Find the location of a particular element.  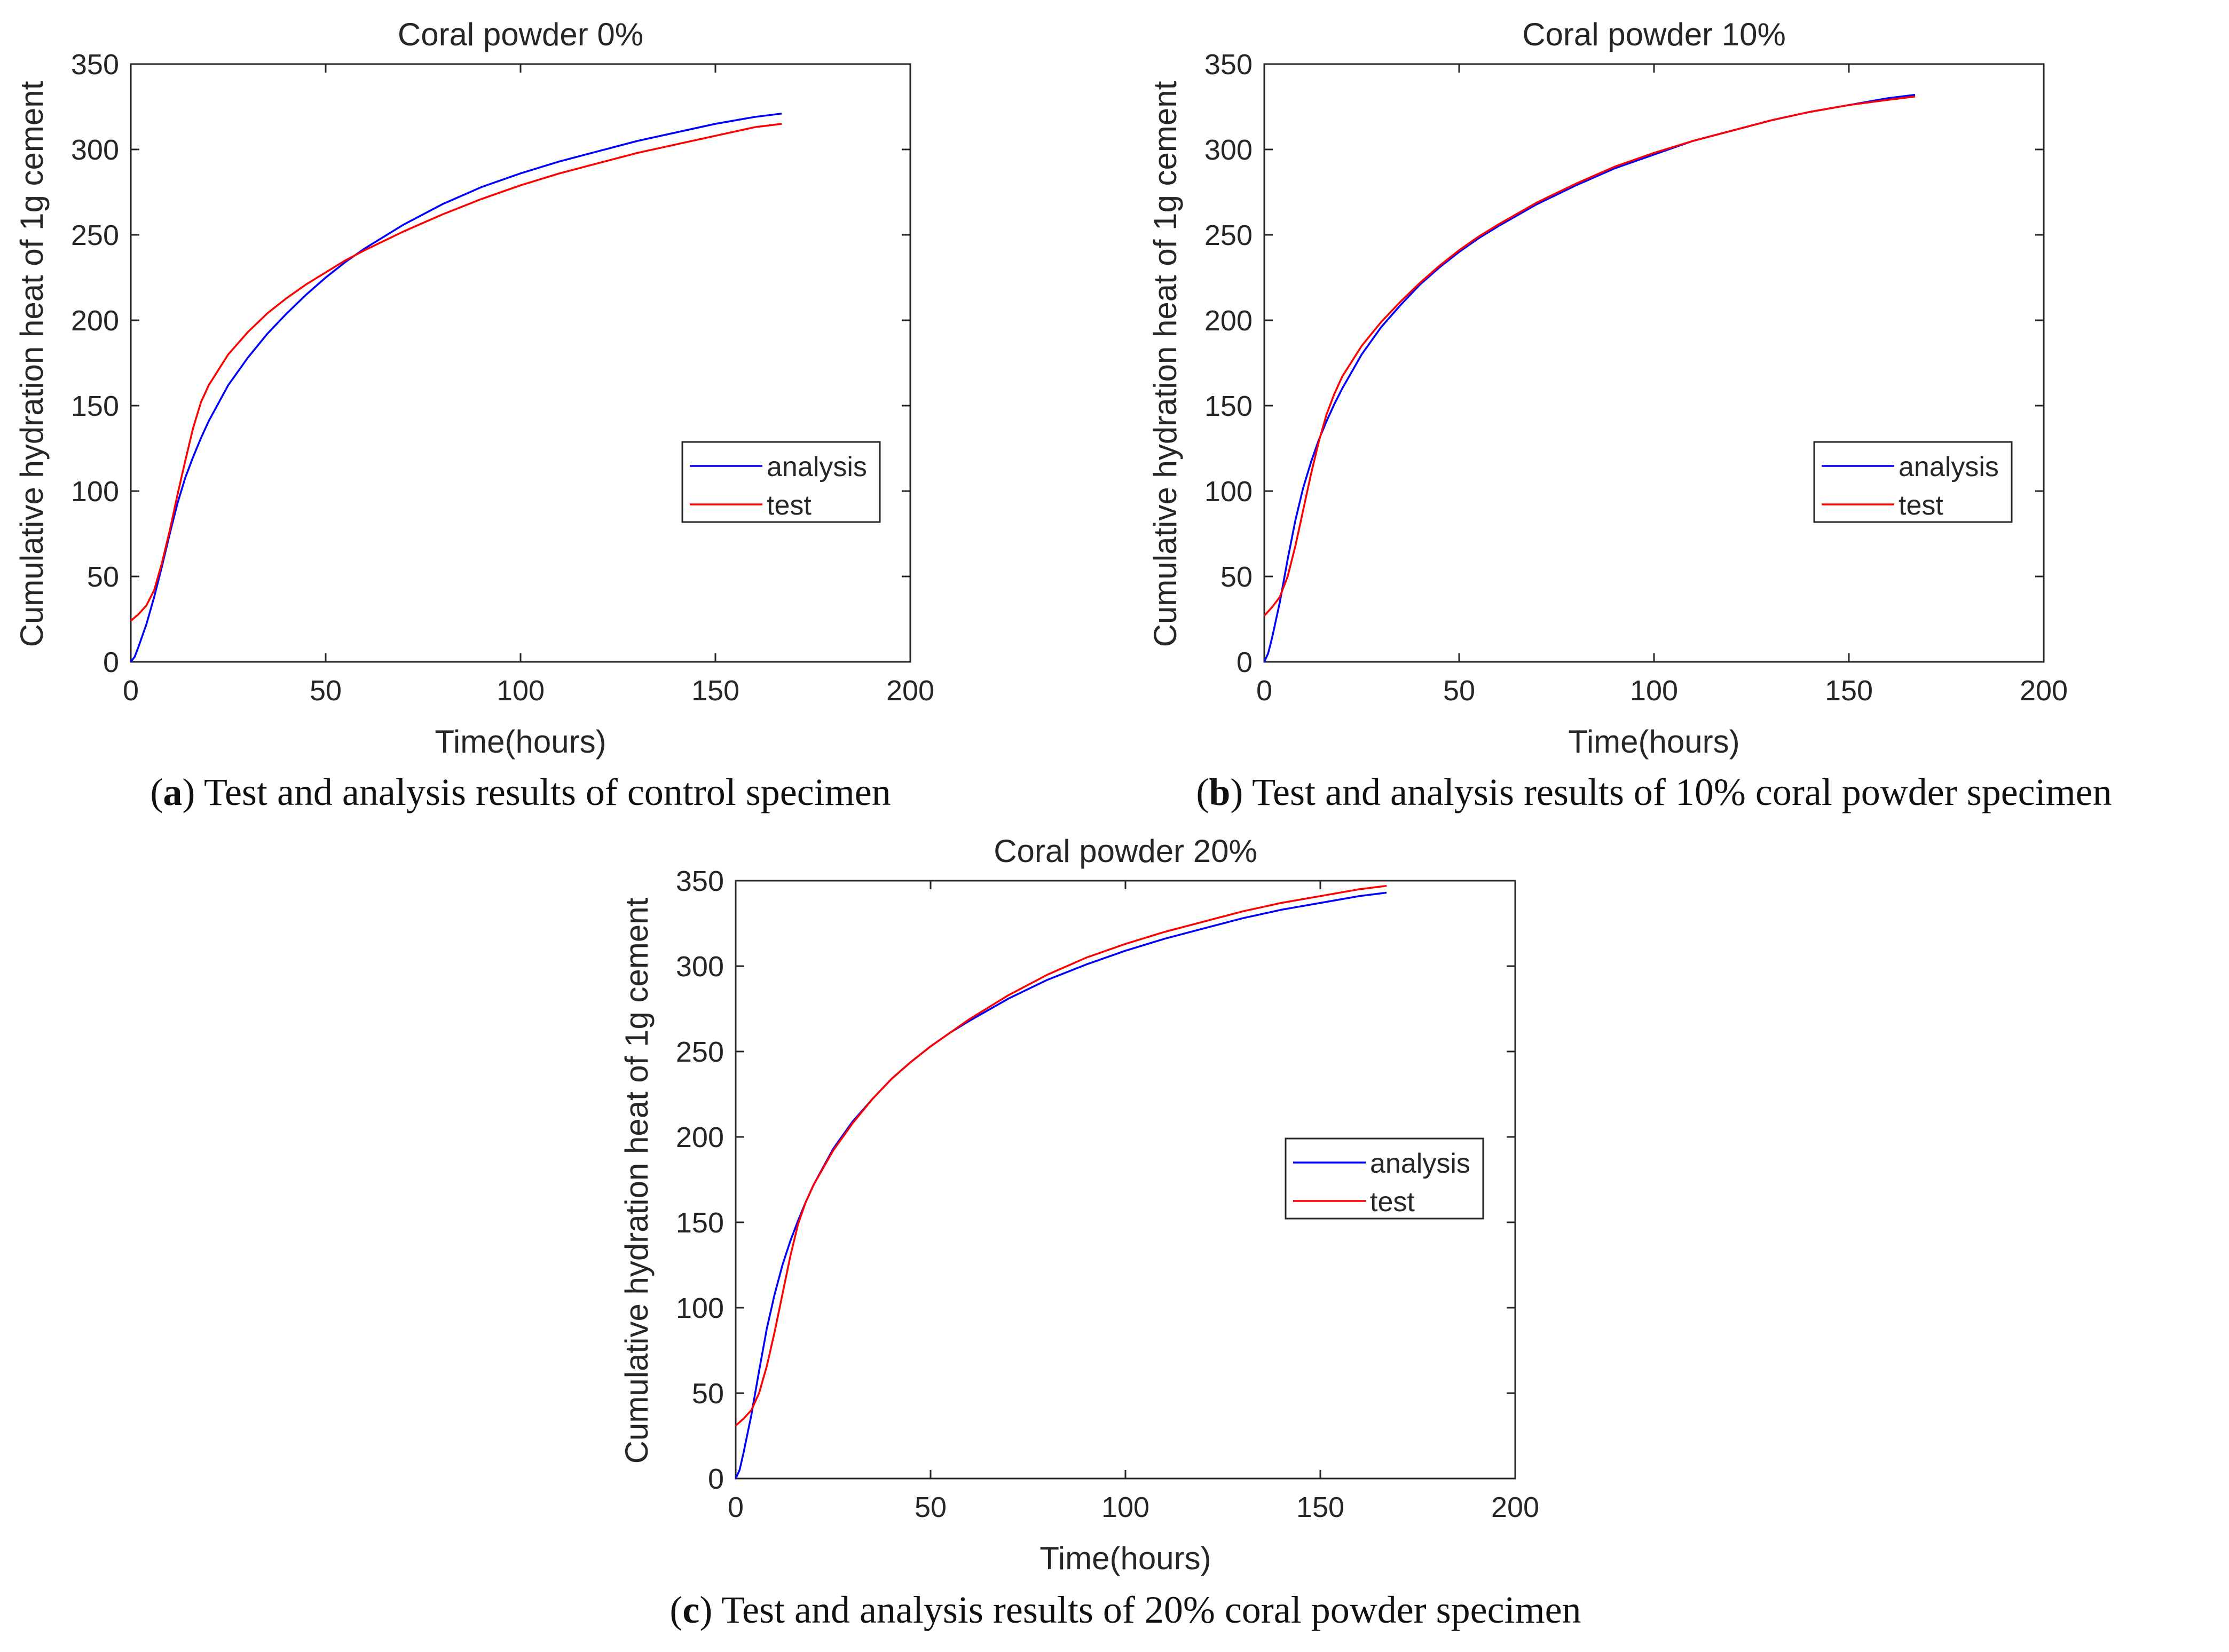

panel-b-xtick-label-3: 150 is located at coordinates (1849, 691).